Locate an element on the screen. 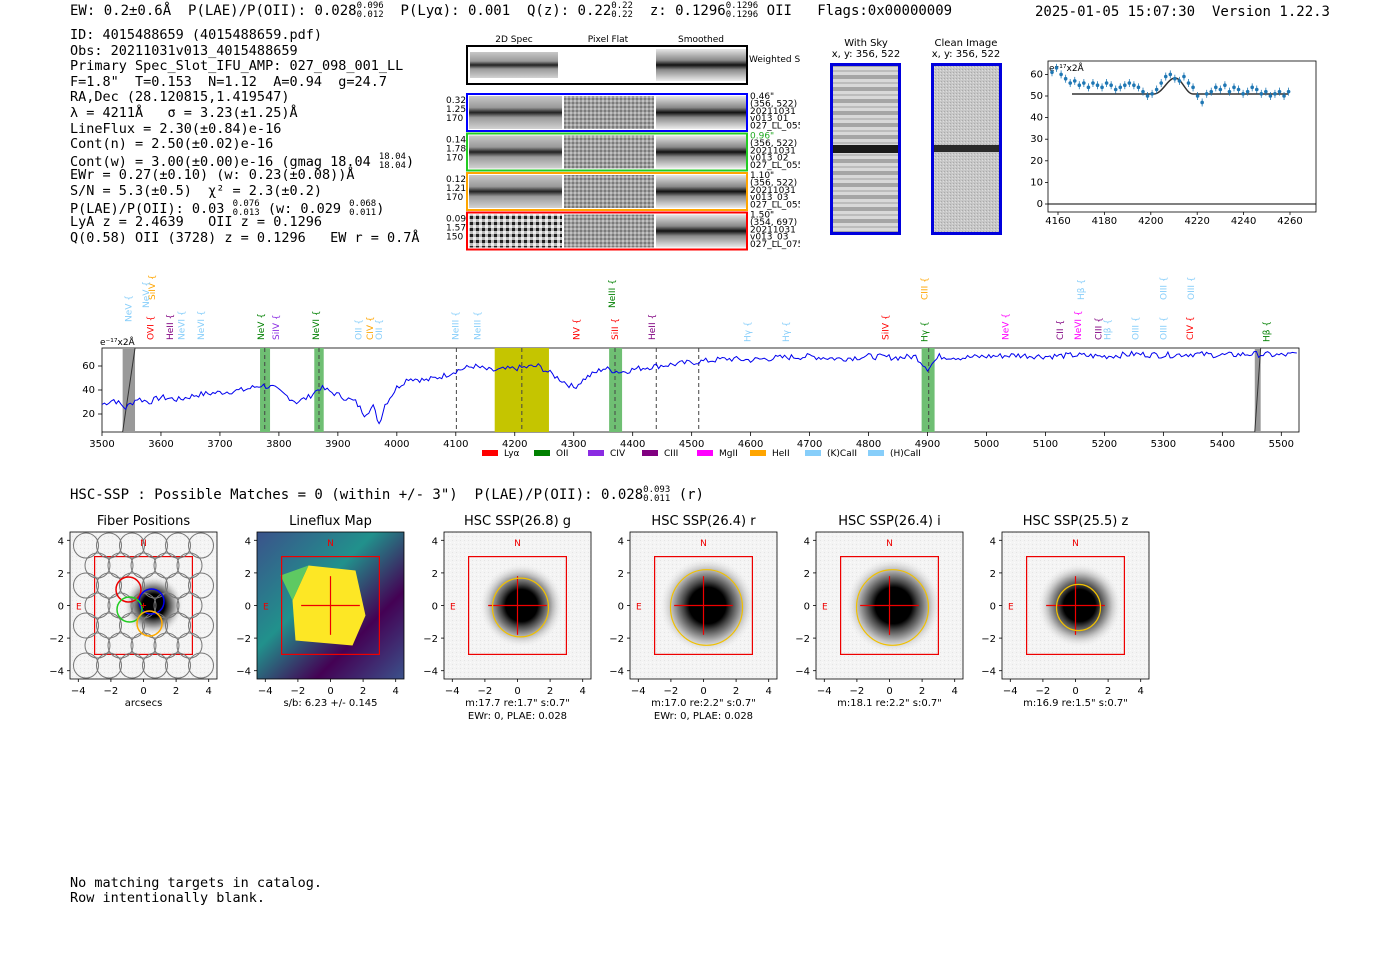 This screenshot has width=1400, height=953. spectrum-xtick: 5100 is located at coordinates (1045, 444).